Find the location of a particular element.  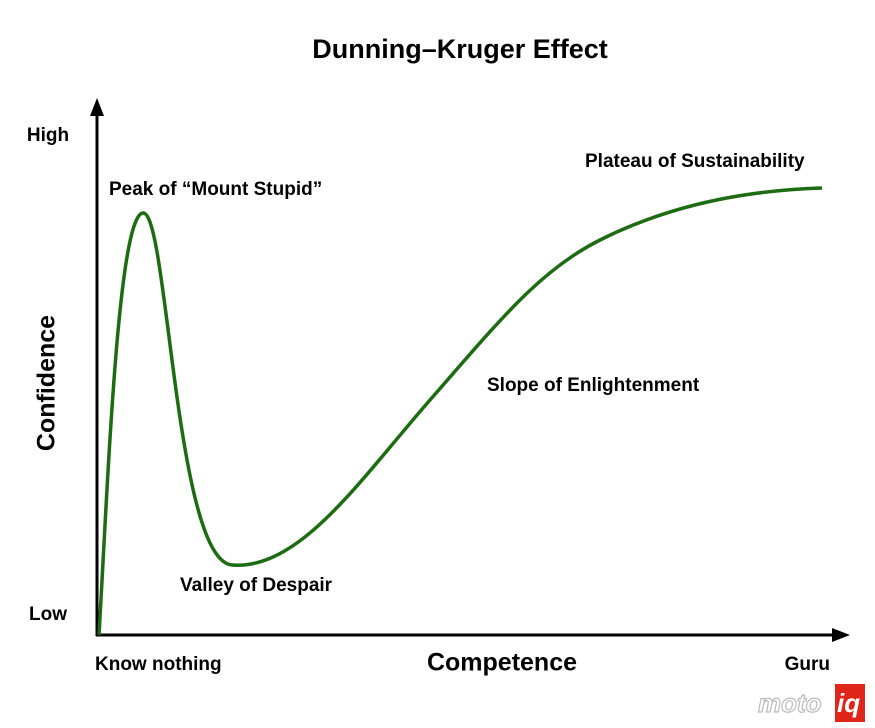

x-arrow is located at coordinates (841, 635).